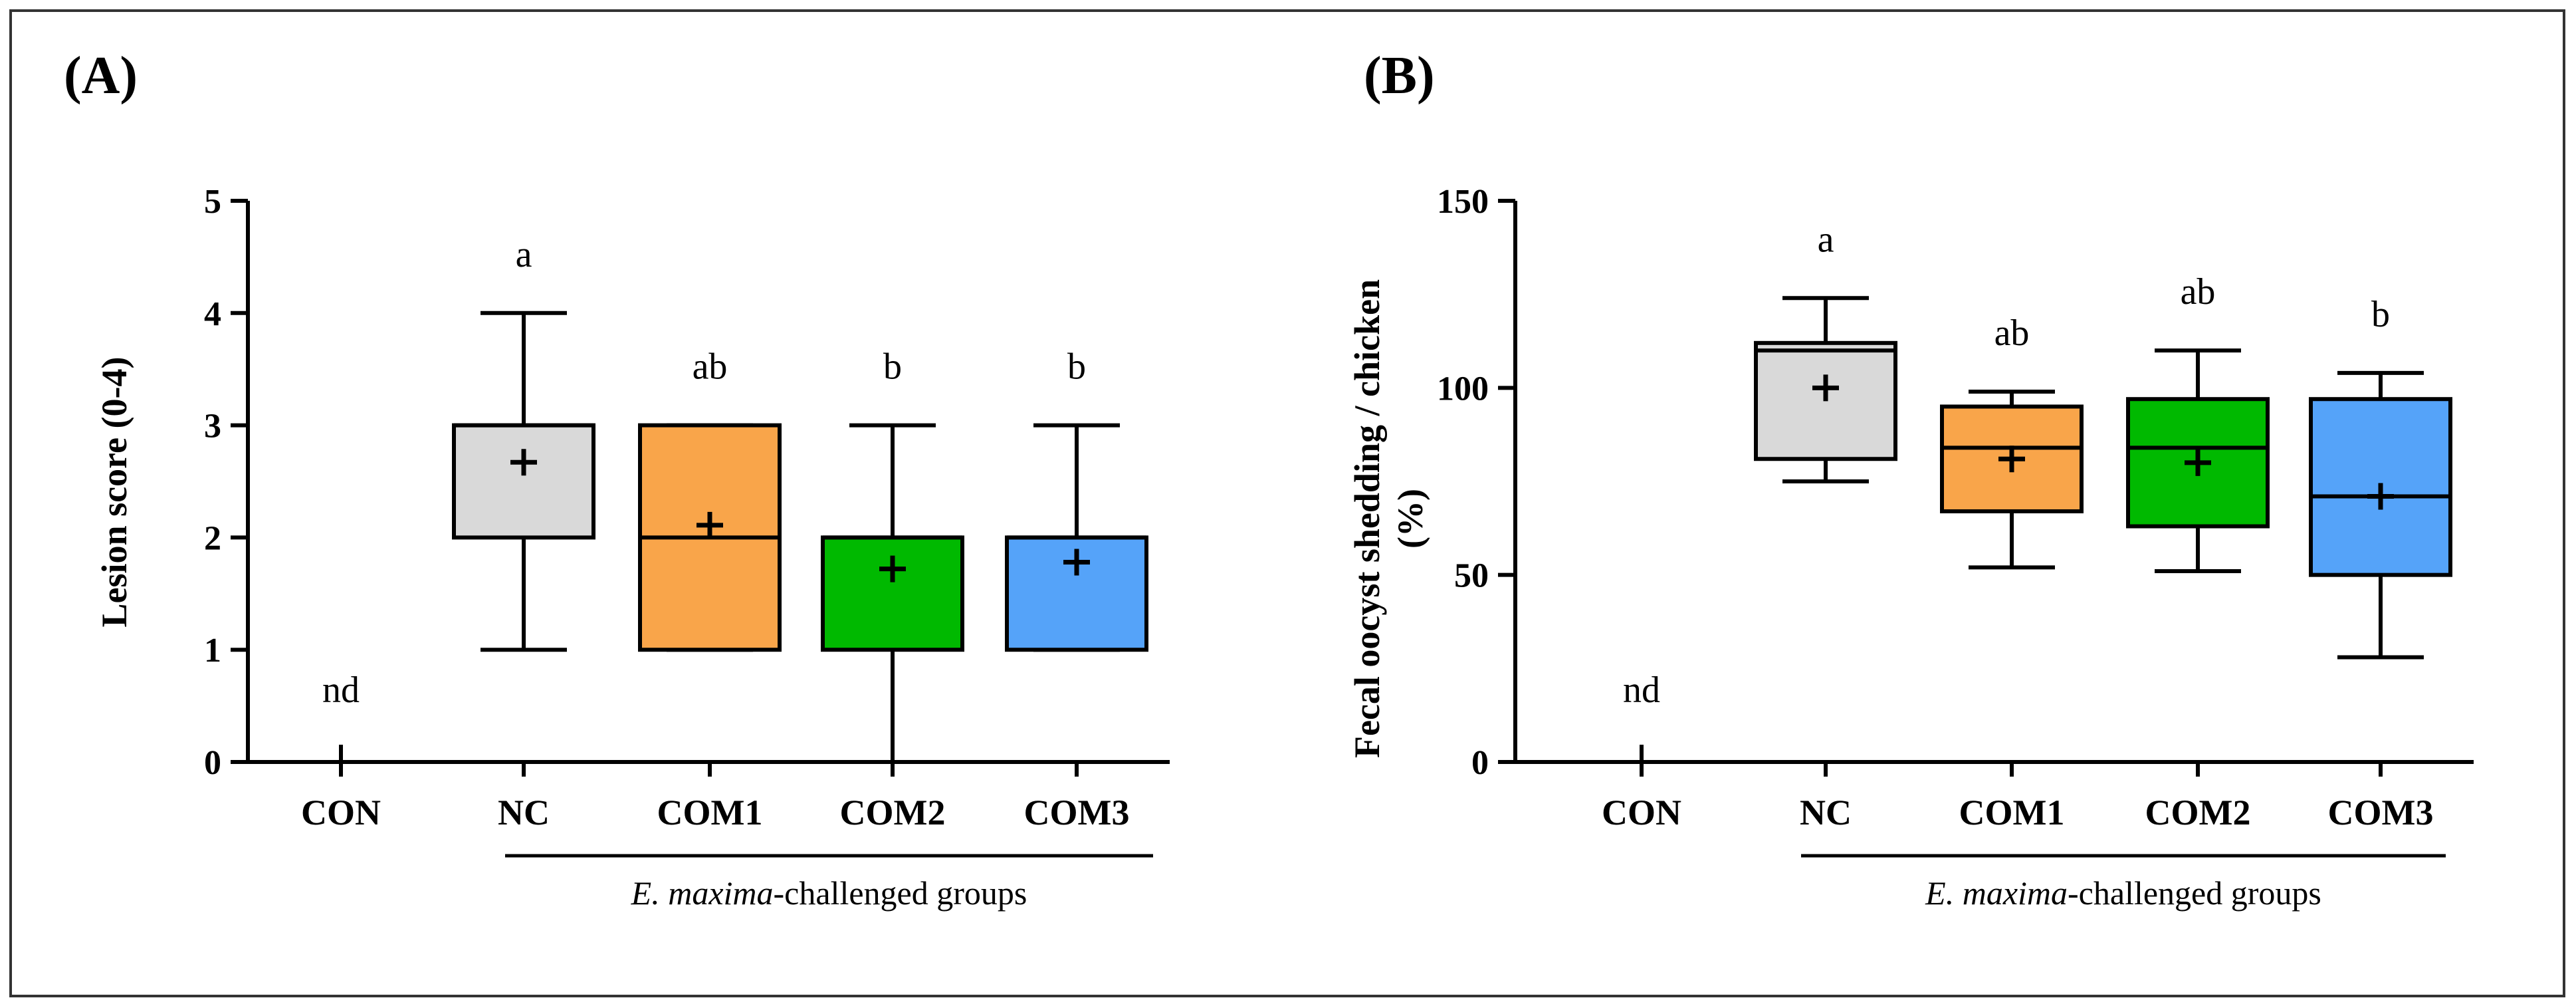 This screenshot has width=2576, height=1008. What do you see at coordinates (101, 76) in the screenshot?
I see `panel-a-label: (A)` at bounding box center [101, 76].